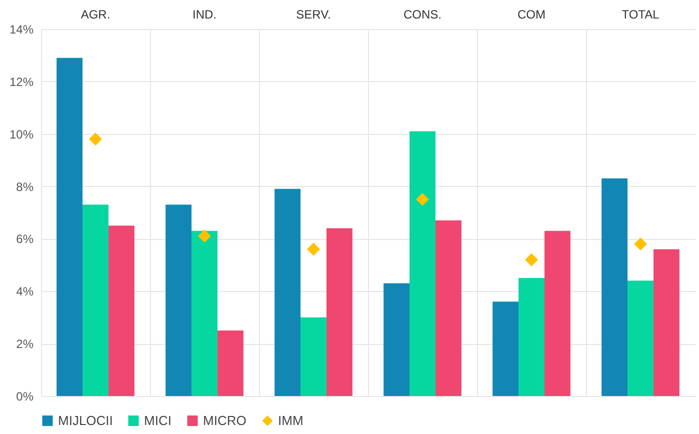 The width and height of the screenshot is (699, 434). I want to click on x-tick-label: CONS., so click(422, 15).